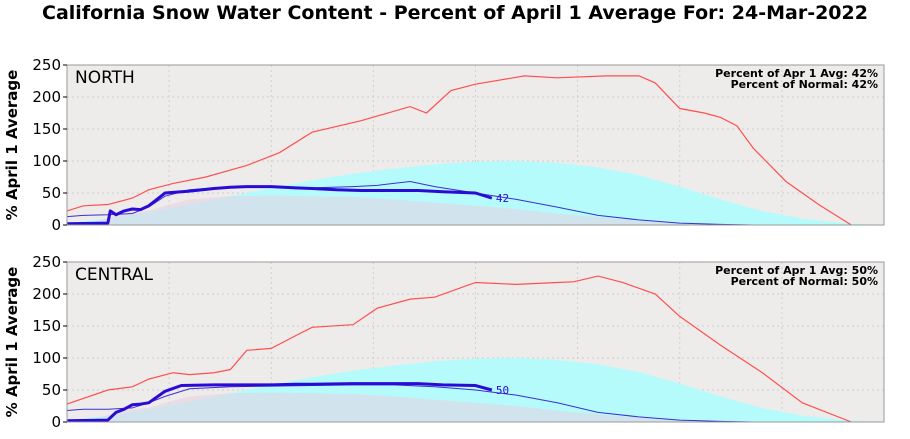  I want to click on north-ytick-label-0: 0, so click(56, 225).